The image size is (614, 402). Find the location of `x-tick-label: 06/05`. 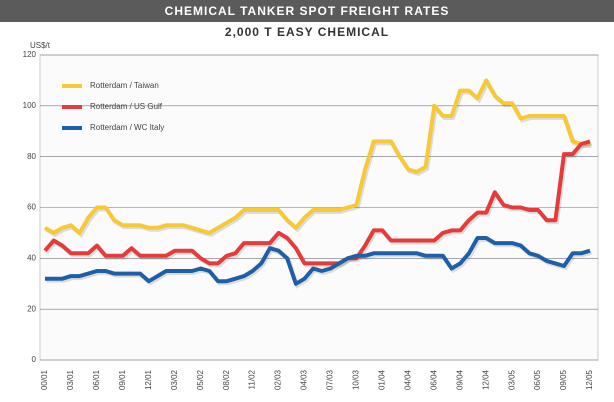

x-tick-label: 06/05 is located at coordinates (537, 379).